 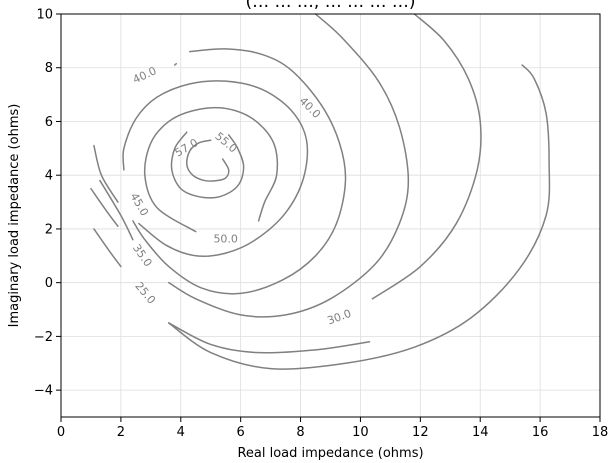 I want to click on y-tick-label: −2, so click(x=43, y=337).